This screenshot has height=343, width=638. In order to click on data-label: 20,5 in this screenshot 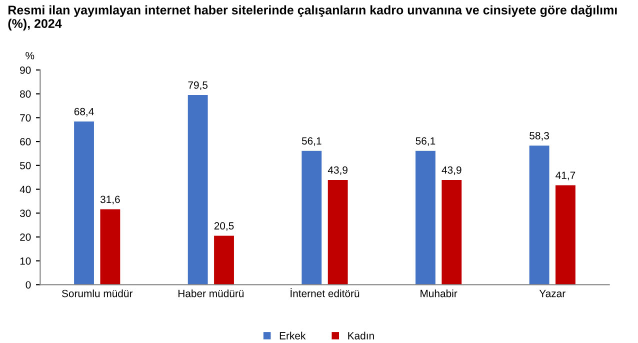, I will do `click(224, 226)`.